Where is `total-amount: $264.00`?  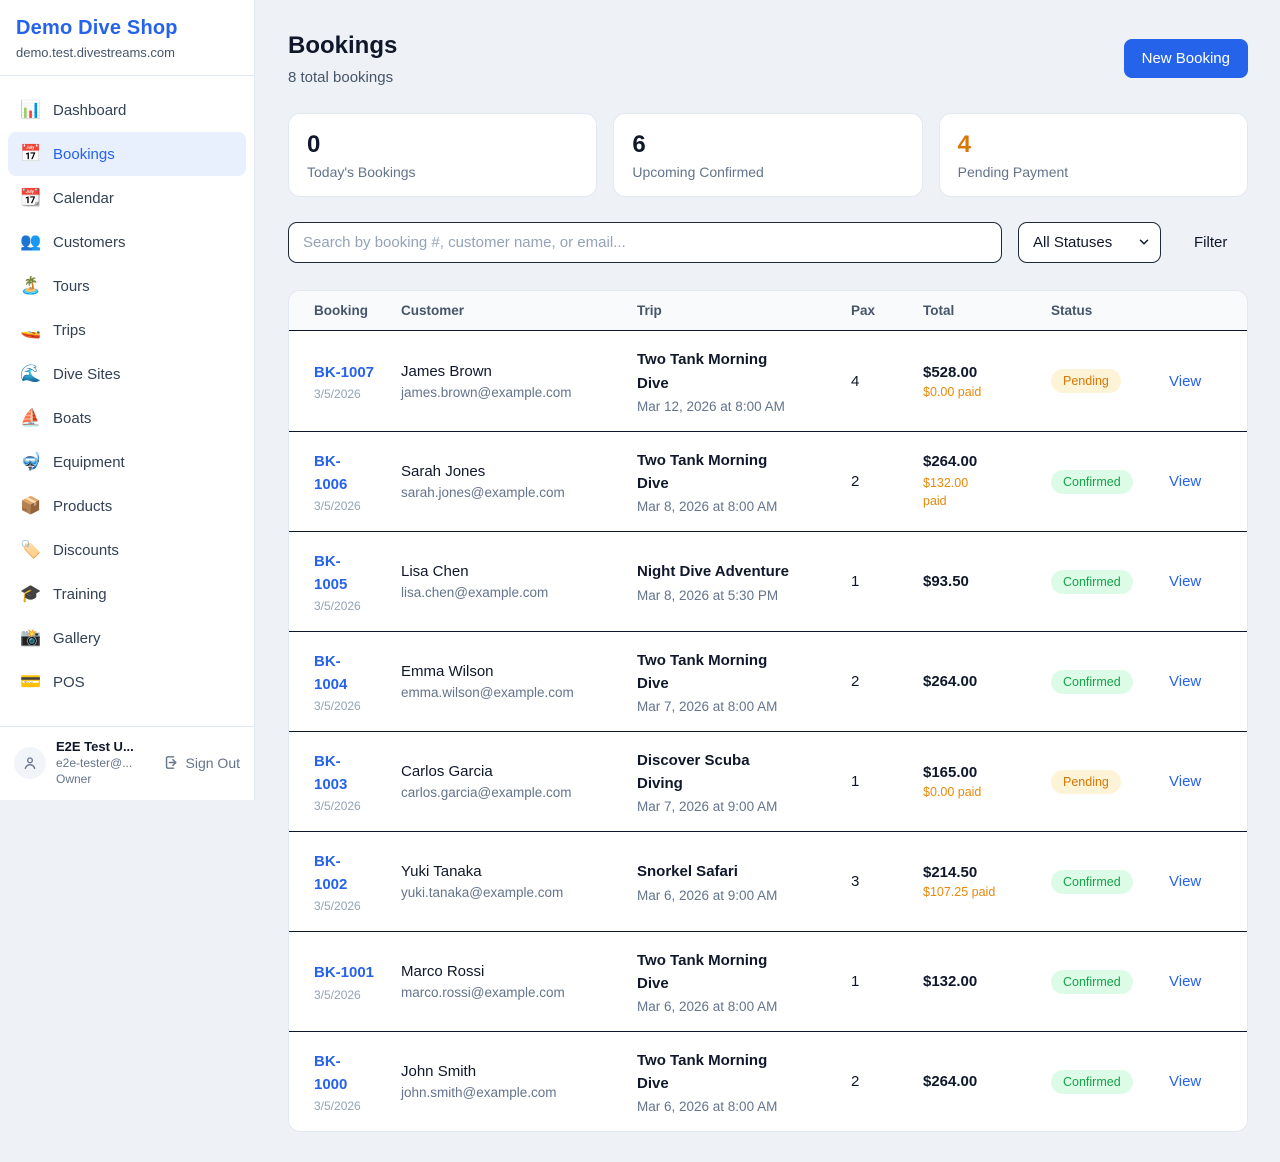 total-amount: $264.00 is located at coordinates (950, 1081).